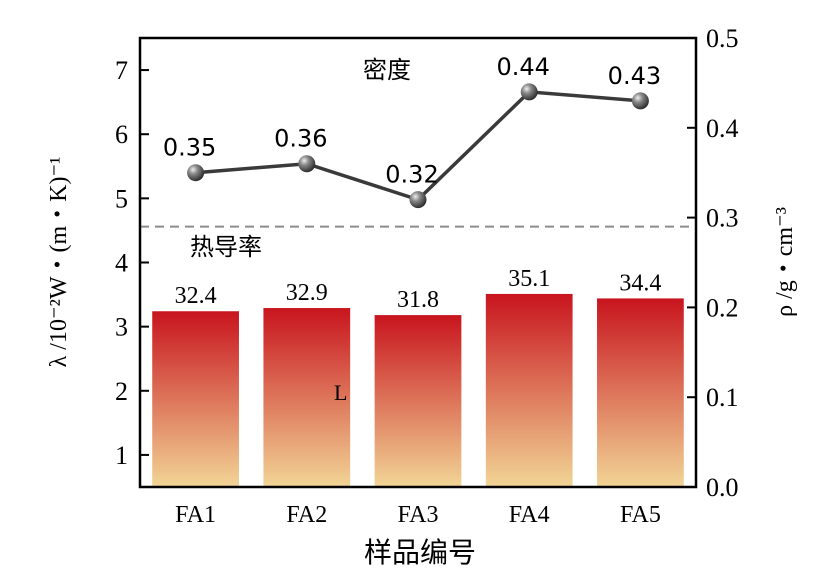 Image resolution: width=827 pixels, height=574 pixels. What do you see at coordinates (418, 515) in the screenshot?
I see `x-tick-label: FA3` at bounding box center [418, 515].